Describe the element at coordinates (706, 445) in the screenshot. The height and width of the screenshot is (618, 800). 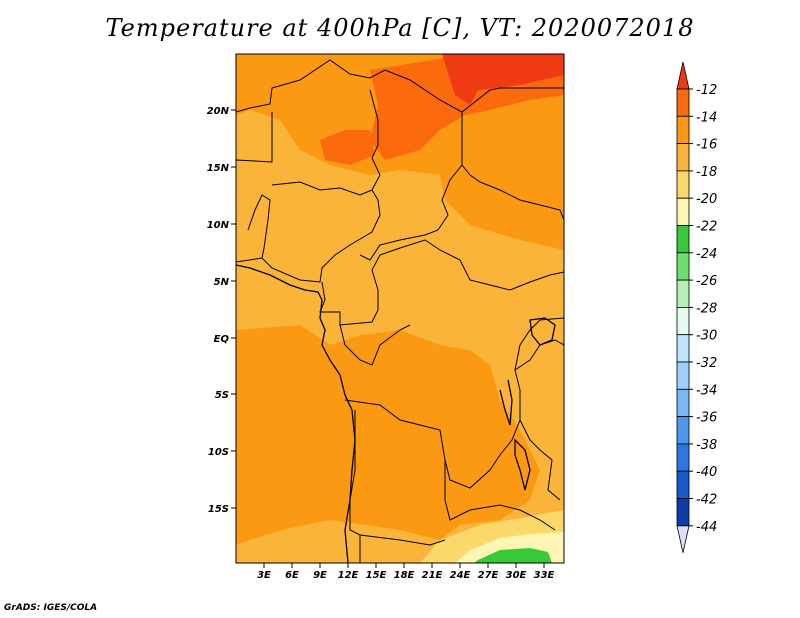
I see `colorbar-label: -38` at that location.